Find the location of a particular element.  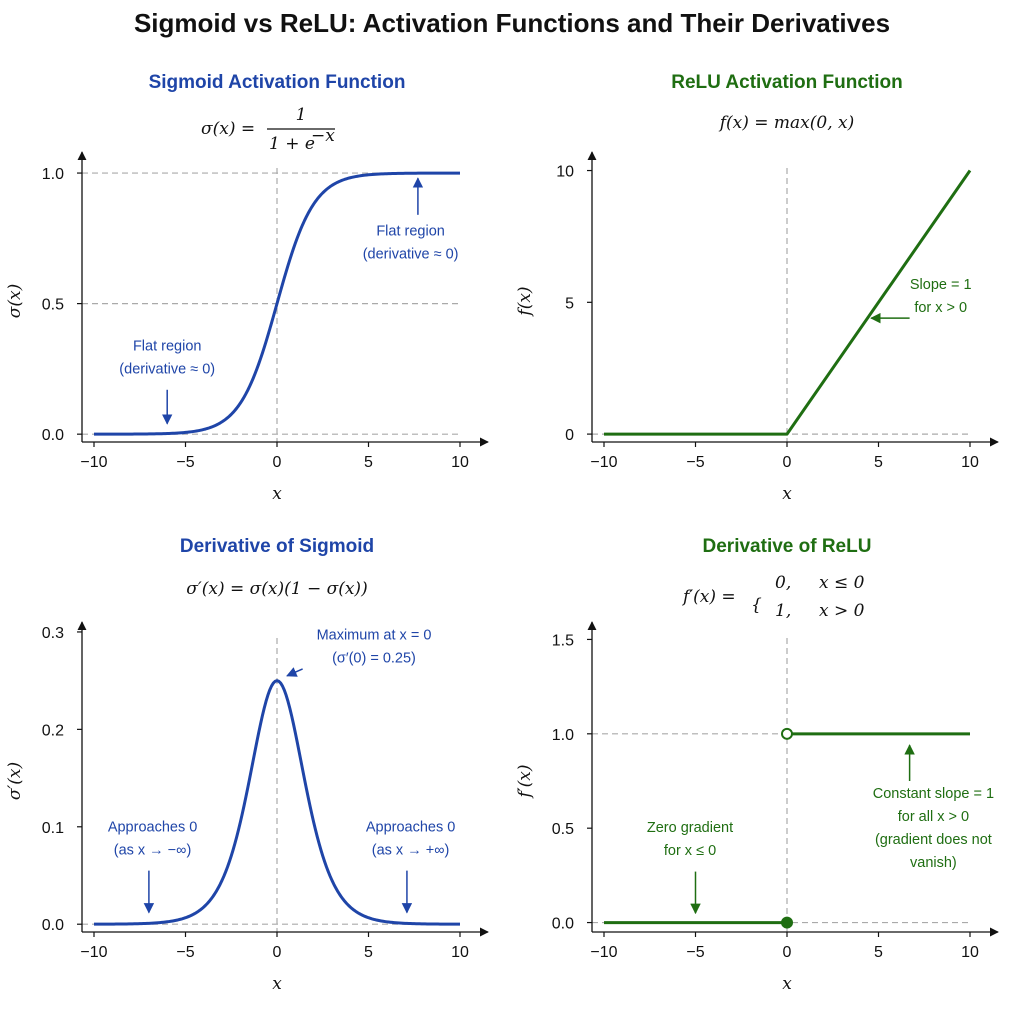

formula: f(x) = max(0, x) is located at coordinates (786, 123).